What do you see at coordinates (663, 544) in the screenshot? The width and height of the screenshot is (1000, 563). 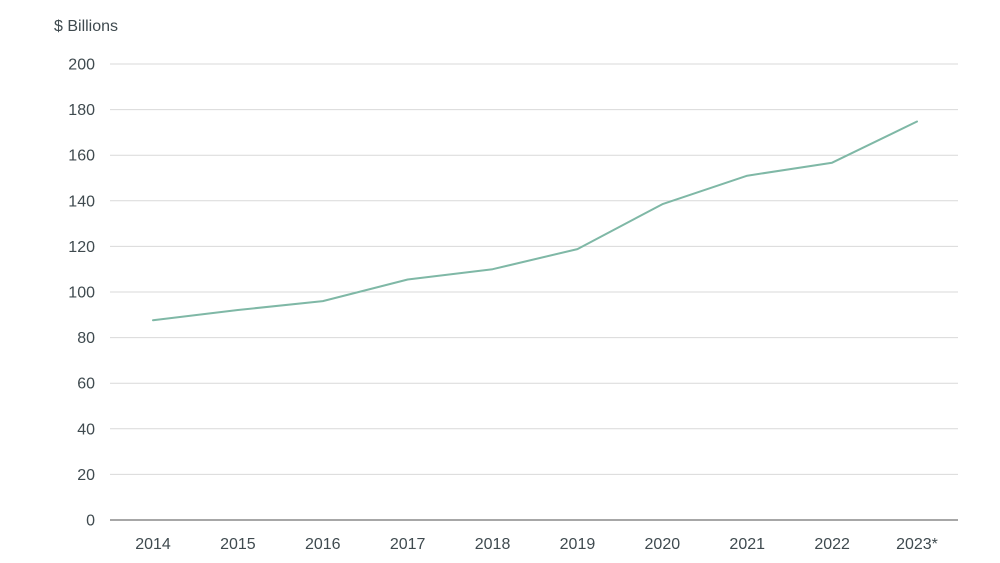 I see `x-tick-label: 2020` at bounding box center [663, 544].